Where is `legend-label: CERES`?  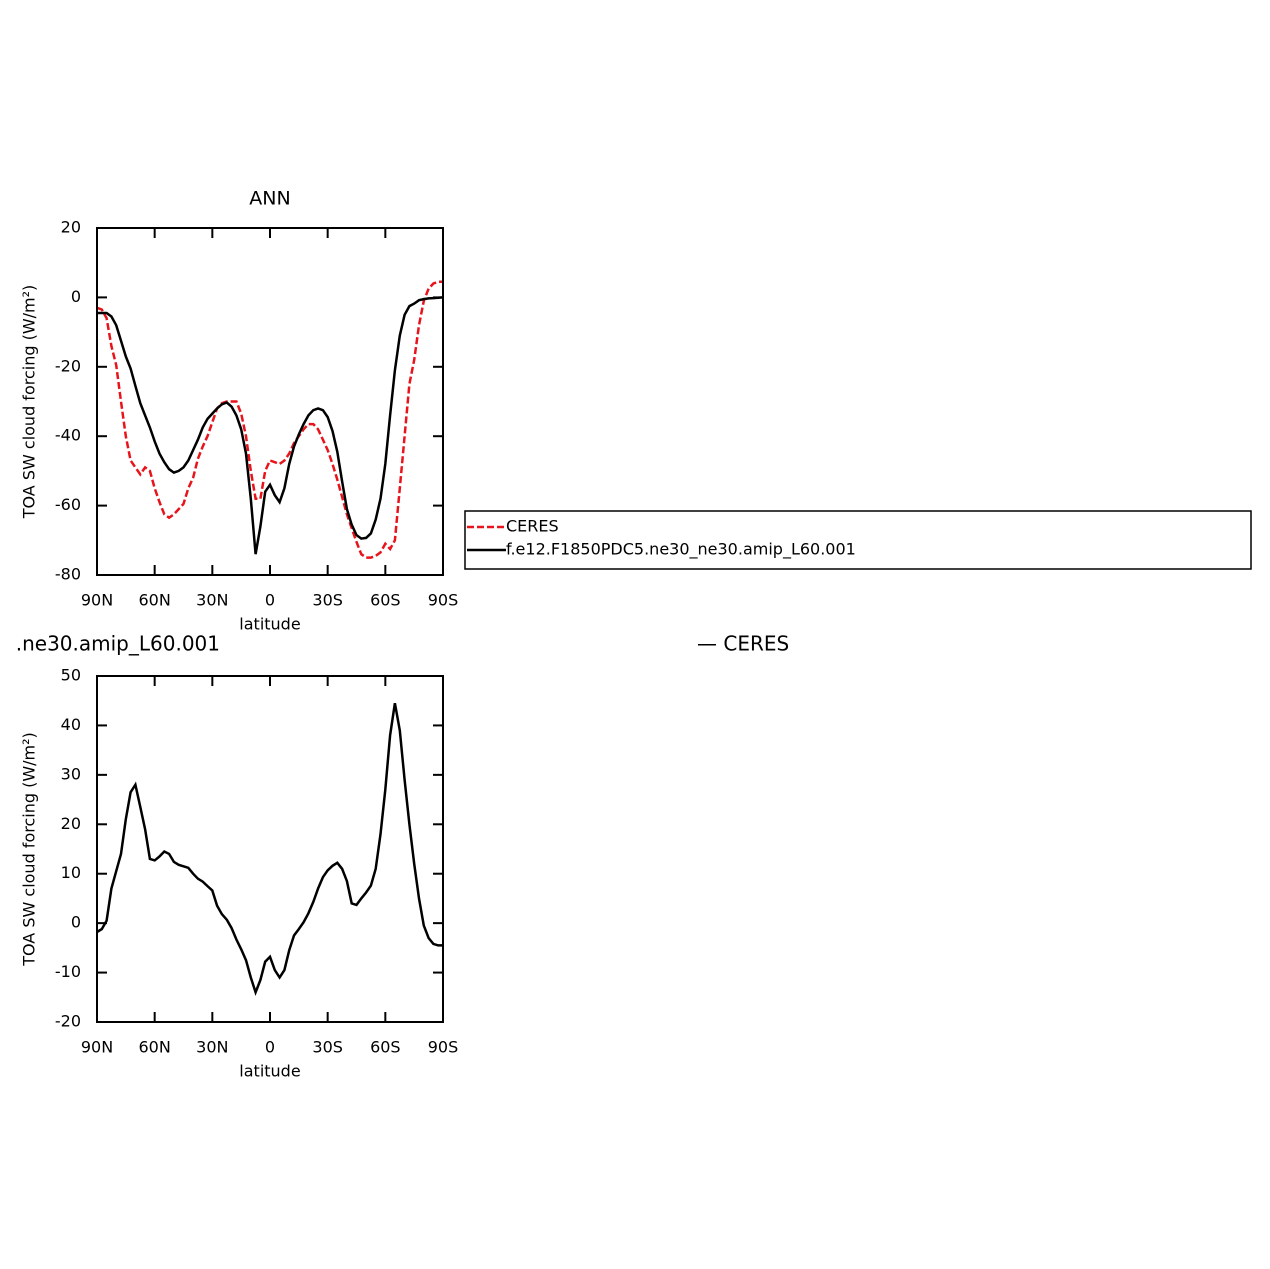 legend-label: CERES is located at coordinates (532, 526).